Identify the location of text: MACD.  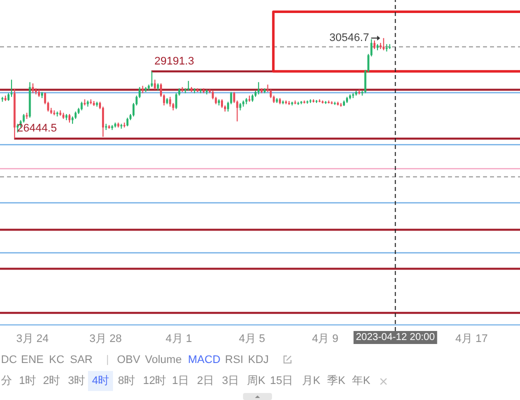
(204, 360).